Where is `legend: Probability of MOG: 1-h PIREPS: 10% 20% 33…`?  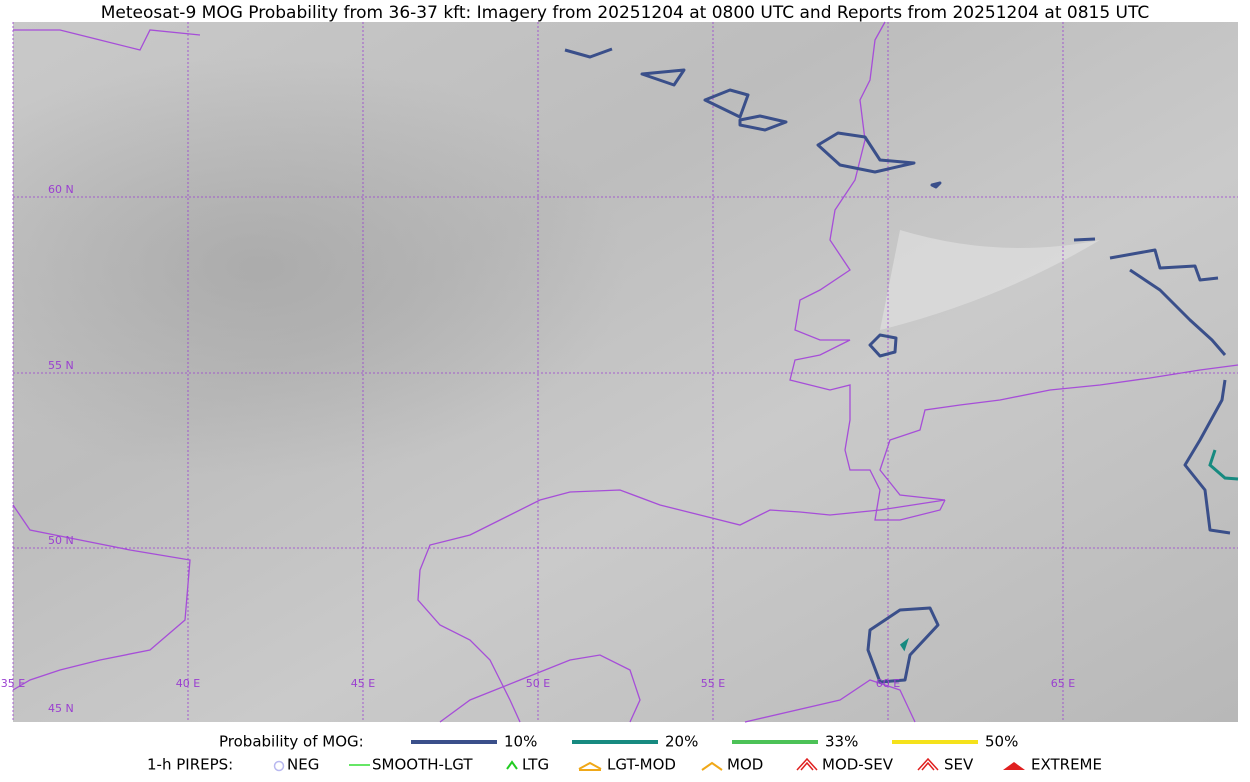
legend: Probability of MOG: 1-h PIREPS: 10% 20% 33… is located at coordinates (624, 753).